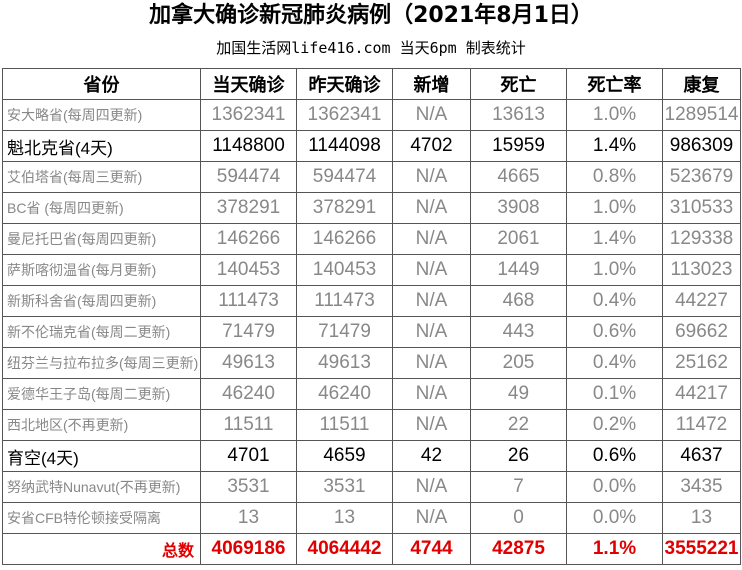  I want to click on value-cell: 49, so click(518, 394).